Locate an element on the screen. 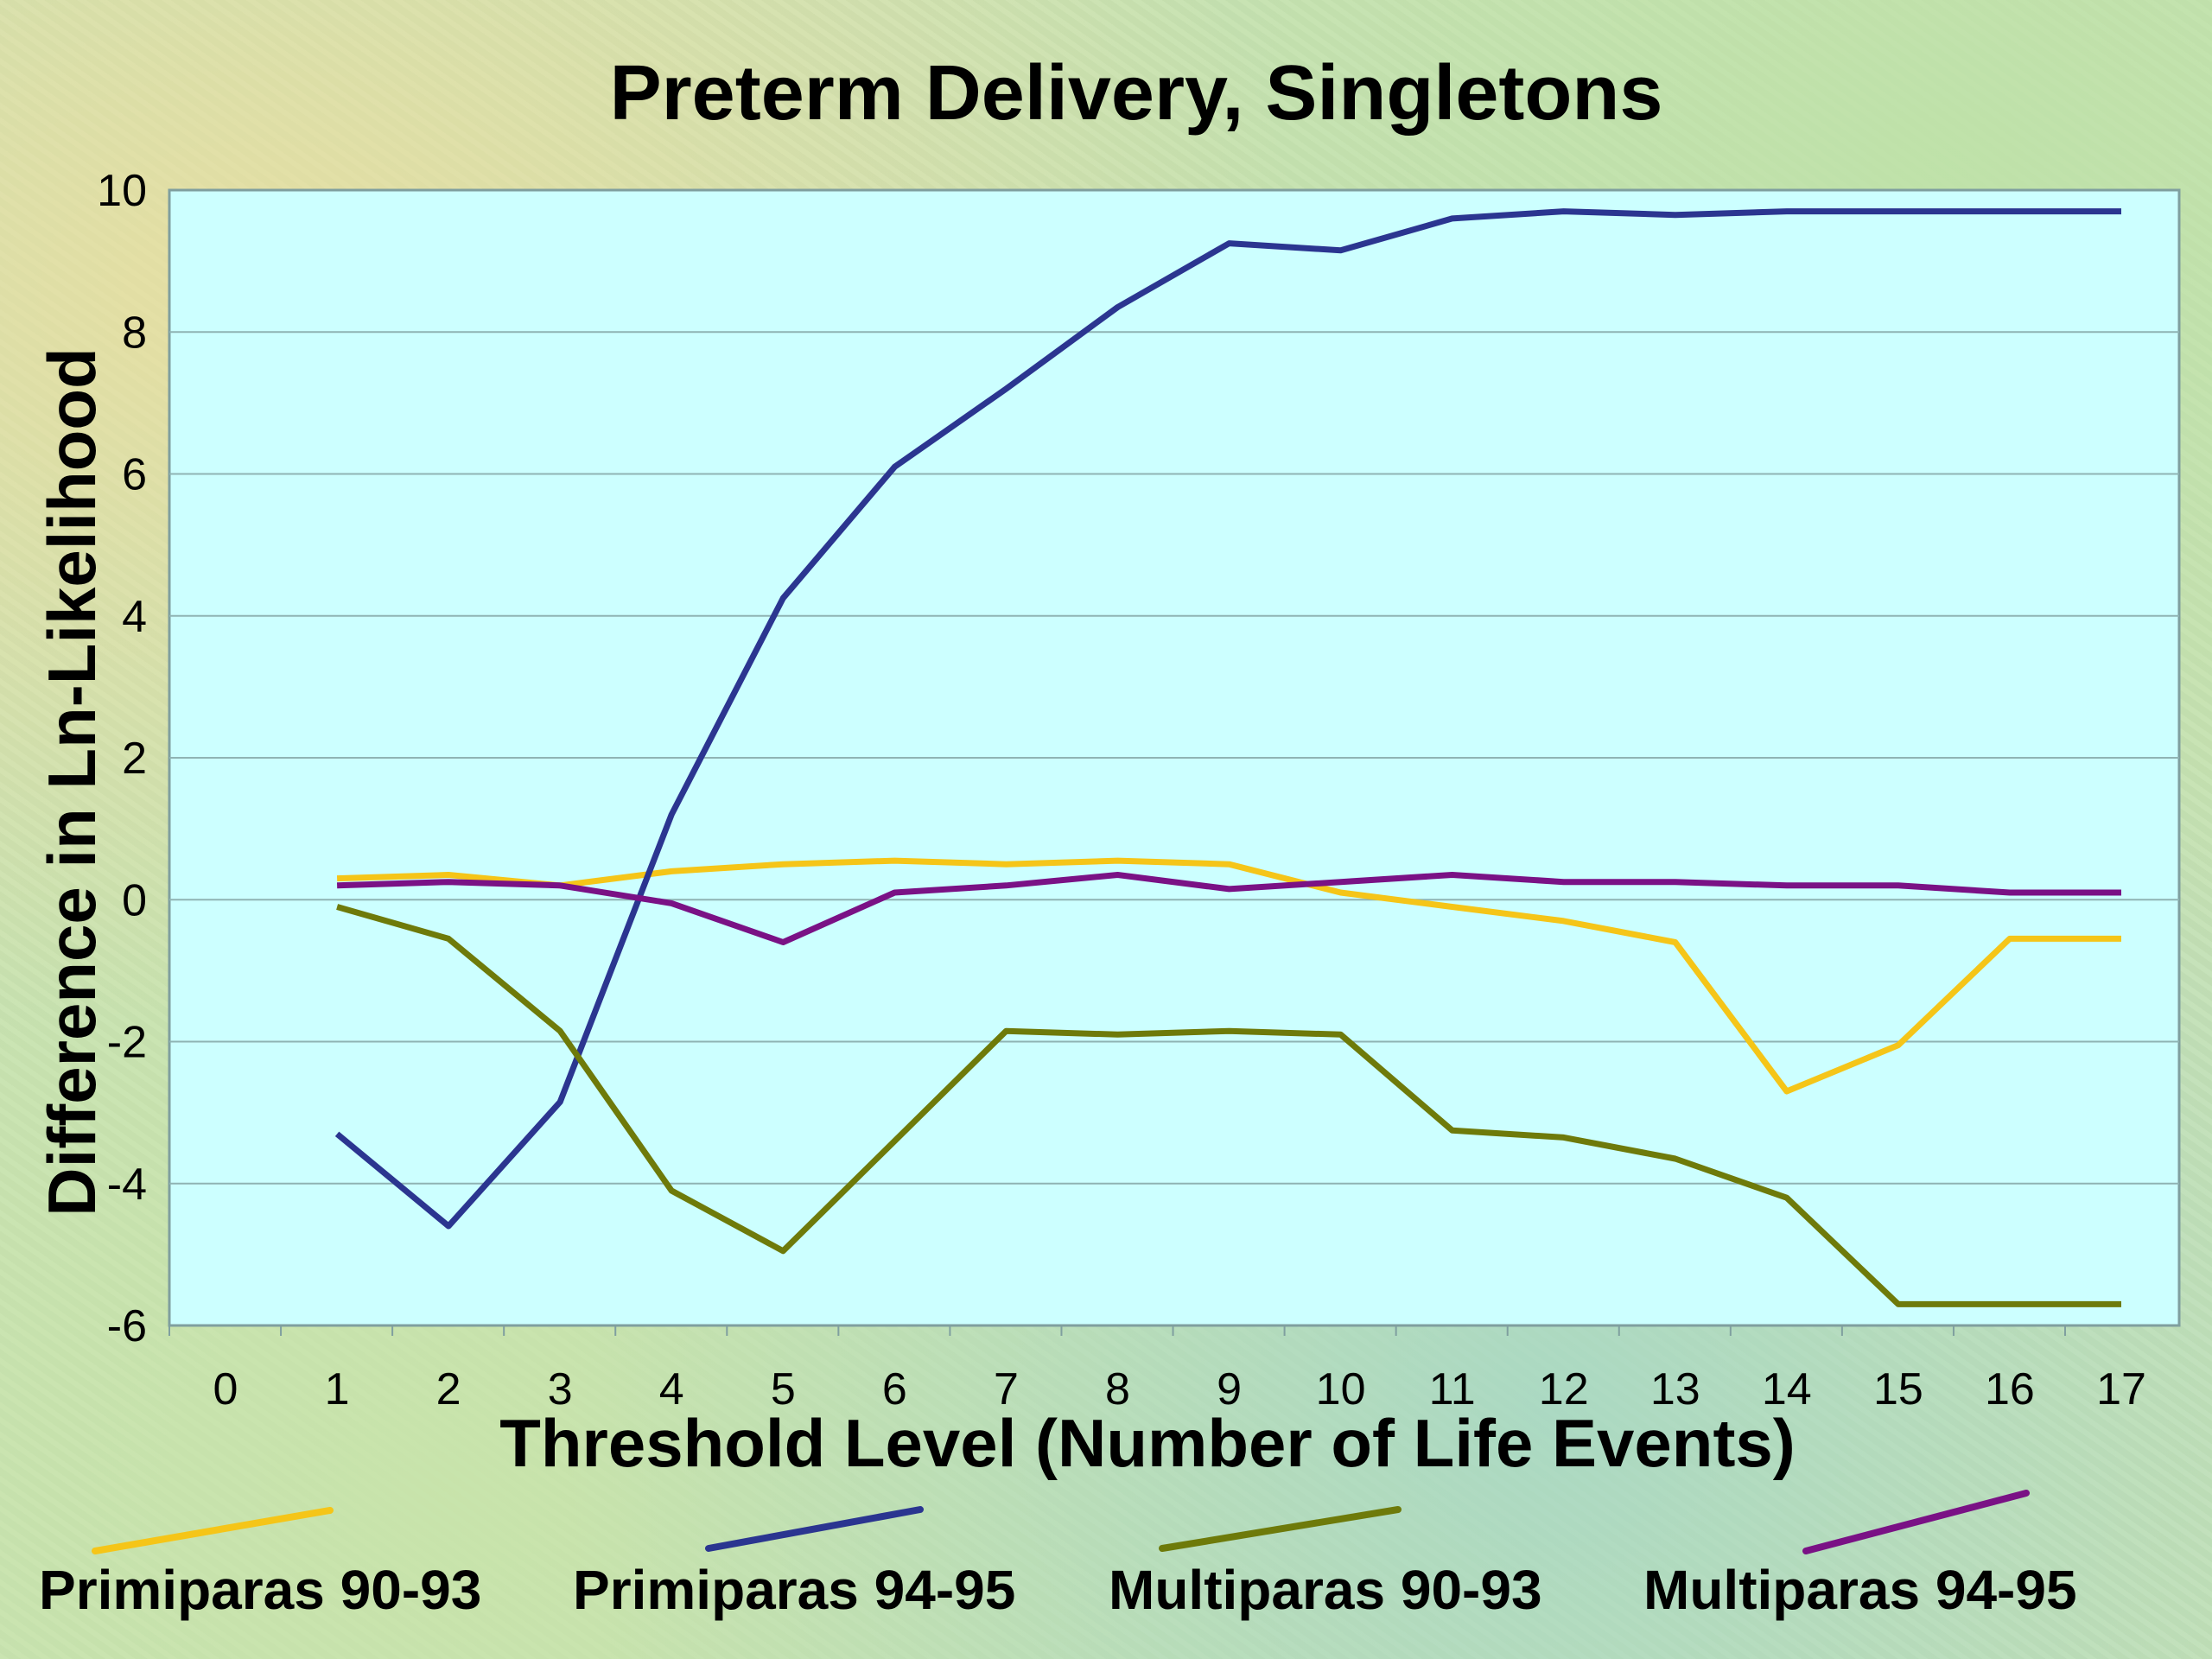 The image size is (2212, 1659). y-tick-label: 2 is located at coordinates (134, 759).